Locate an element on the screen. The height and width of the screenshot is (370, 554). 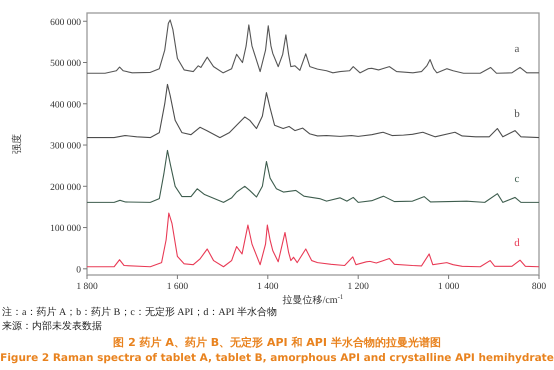
x-tick-label: 1 000 is located at coordinates (449, 287).